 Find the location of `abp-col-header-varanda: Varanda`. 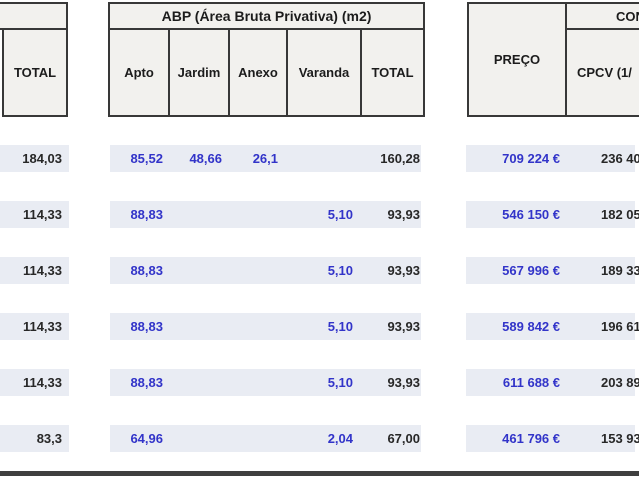

abp-col-header-varanda: Varanda is located at coordinates (324, 72).